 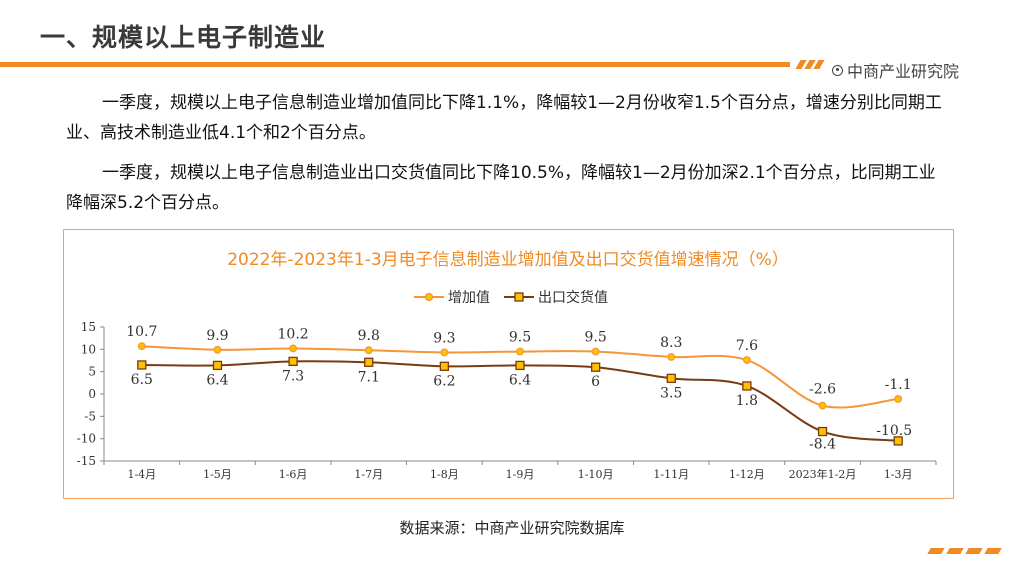 What do you see at coordinates (519, 297) in the screenshot?
I see `legend-marker-export` at bounding box center [519, 297].